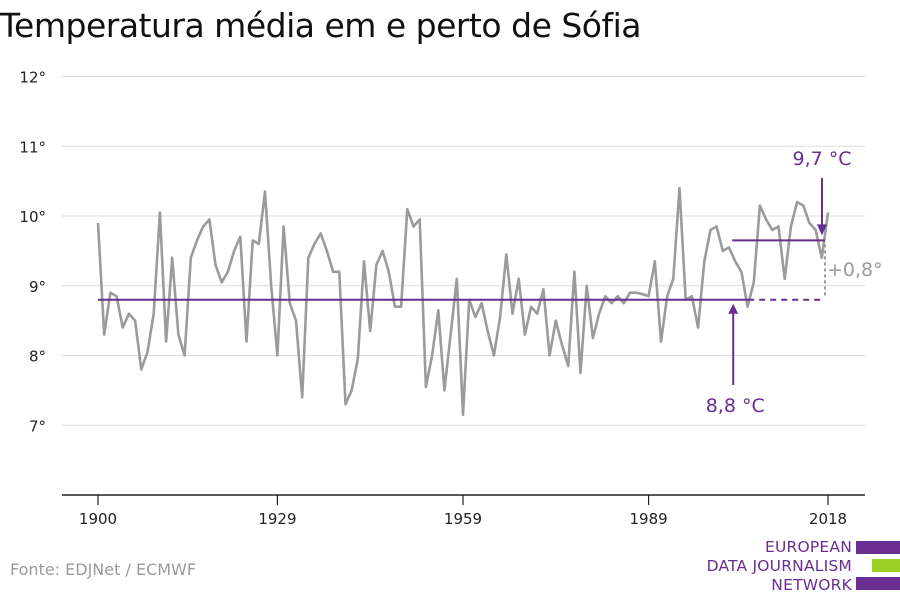 The image size is (900, 600). Describe the element at coordinates (648, 519) in the screenshot. I see `x-tick-label-1989: 1989` at that location.